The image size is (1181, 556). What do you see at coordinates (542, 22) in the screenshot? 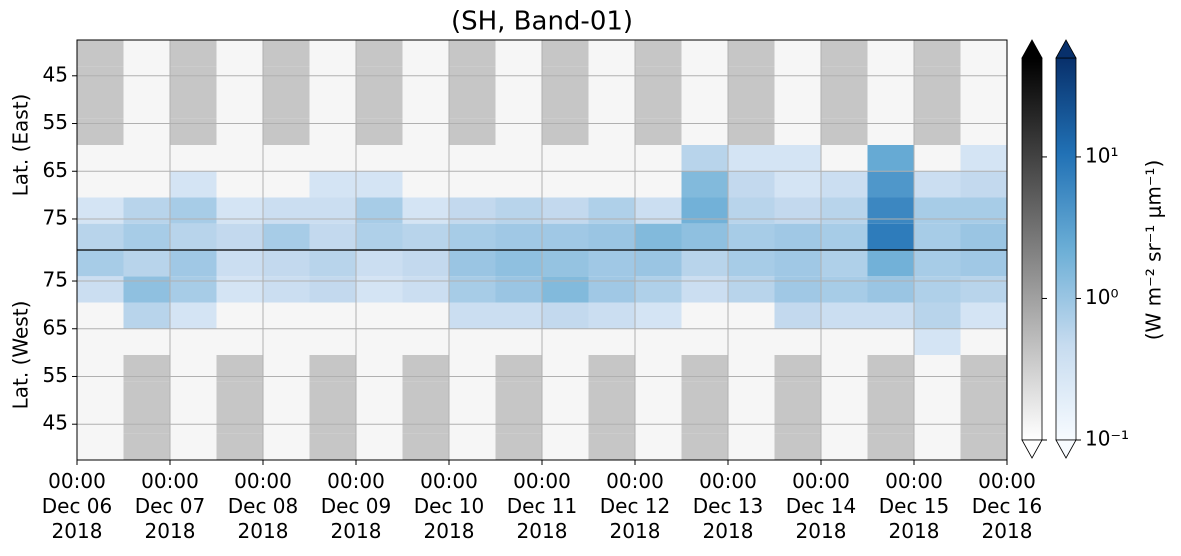
I see `chart-title: (SH, Band-01)` at bounding box center [542, 22].